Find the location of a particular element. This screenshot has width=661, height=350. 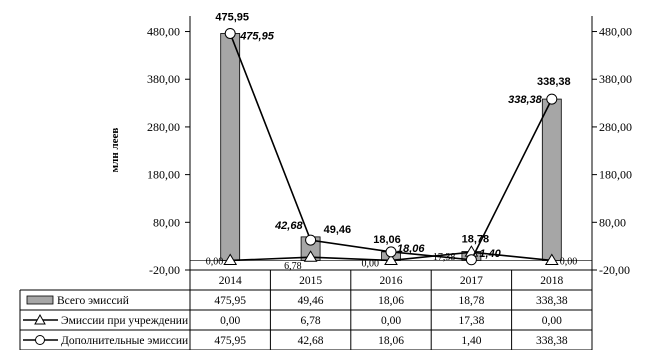

data-label-total: 18,06 is located at coordinates (387, 240).